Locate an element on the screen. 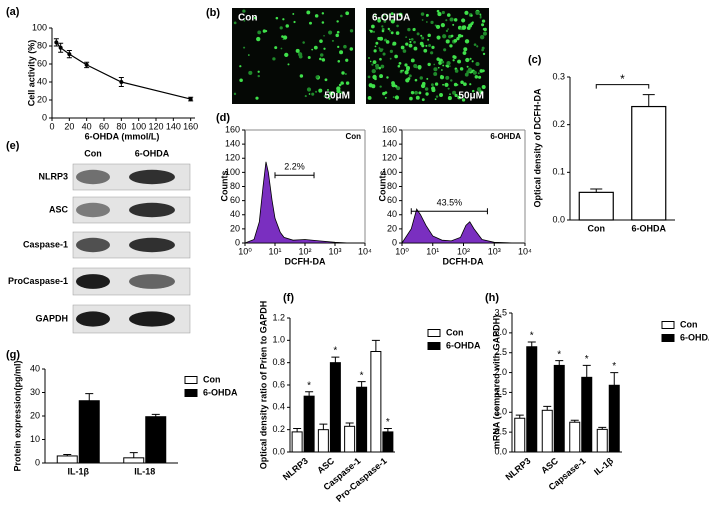 The width and height of the screenshot is (709, 511). x-axis-label: DCFH-DA is located at coordinates (305, 261).